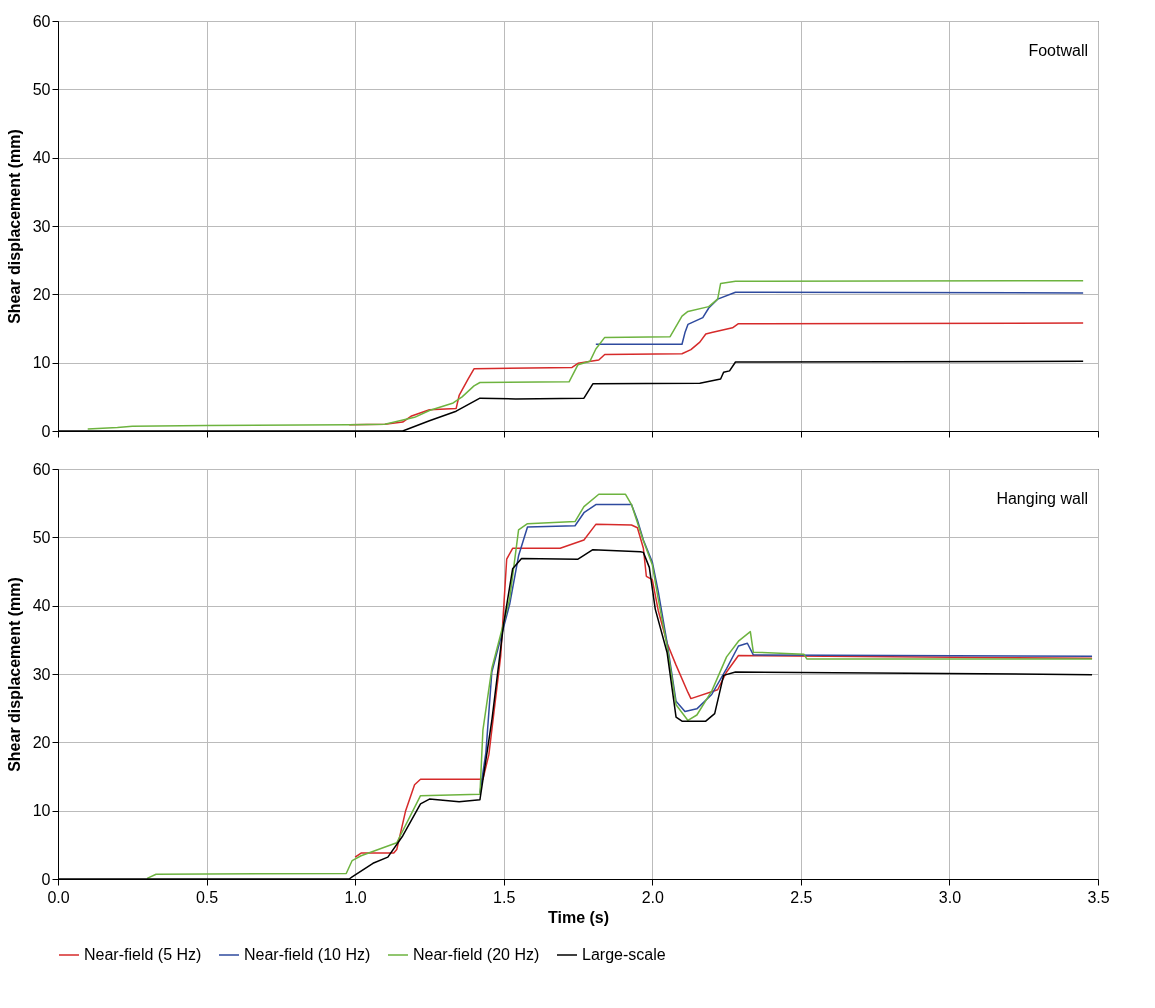 Image resolution: width=1155 pixels, height=1008 pixels. Describe the element at coordinates (652, 897) in the screenshot. I see `x-tick-label: 2.0` at that location.